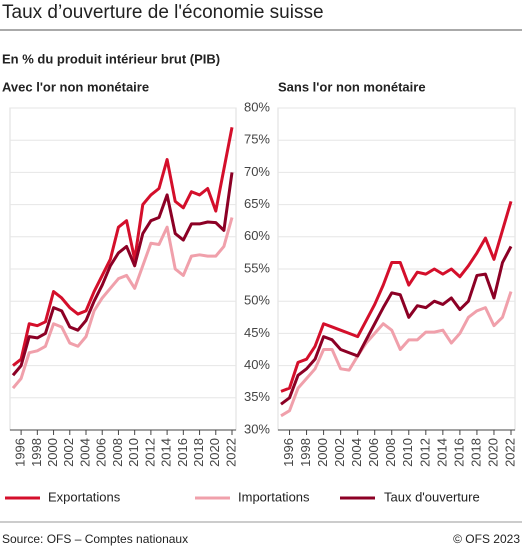 This screenshot has height=551, width=522. I want to click on y-tick-label: 80%, so click(257, 106).